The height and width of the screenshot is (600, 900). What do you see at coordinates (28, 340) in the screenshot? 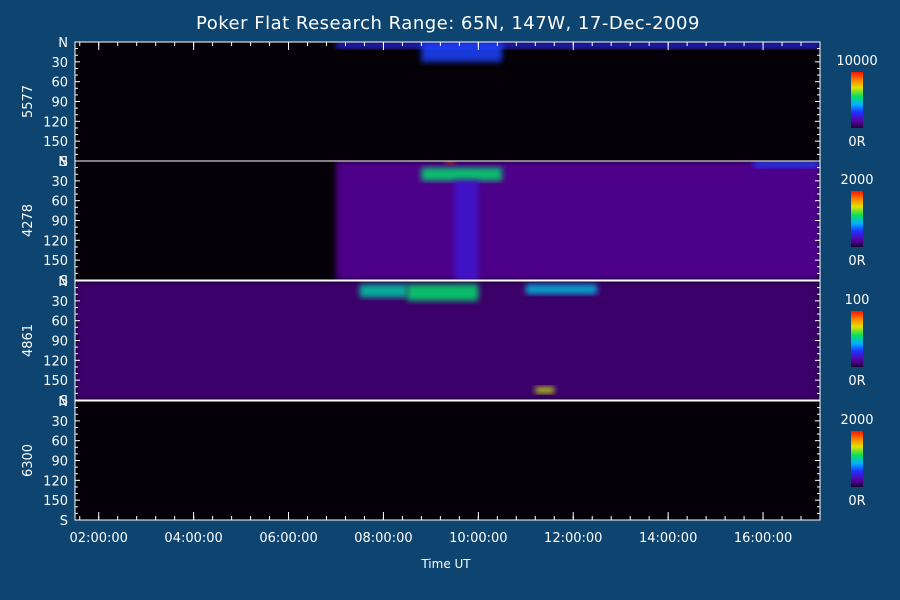
I see `wavelength-label: 4861` at bounding box center [28, 340].